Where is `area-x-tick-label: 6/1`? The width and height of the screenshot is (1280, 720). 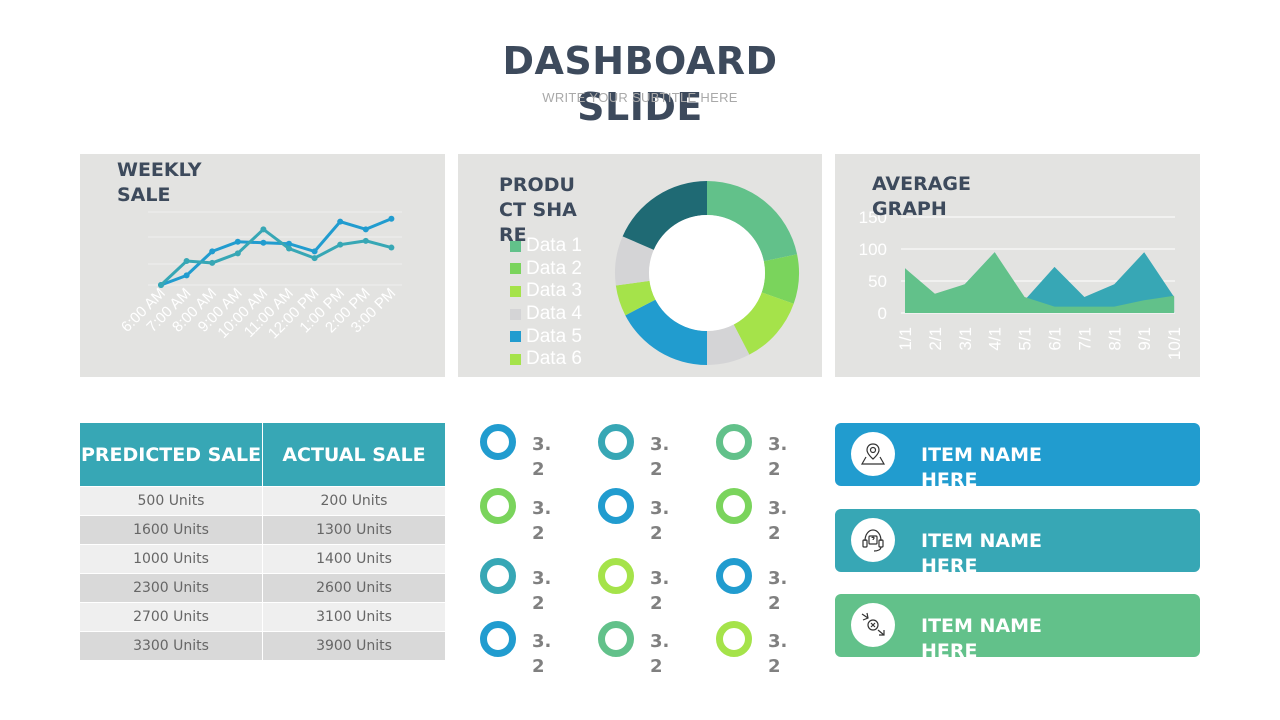 area-x-tick-label: 6/1 is located at coordinates (1055, 339).